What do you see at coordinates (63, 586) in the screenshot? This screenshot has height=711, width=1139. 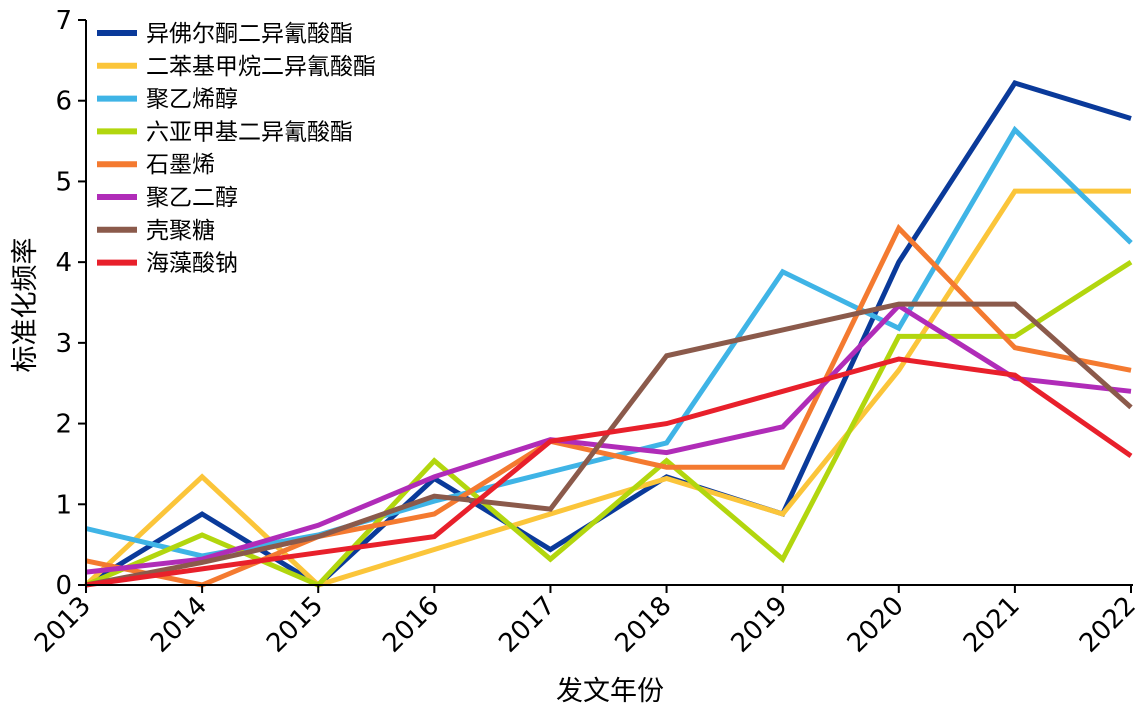 I see `y-tick-label: 0` at bounding box center [63, 586].